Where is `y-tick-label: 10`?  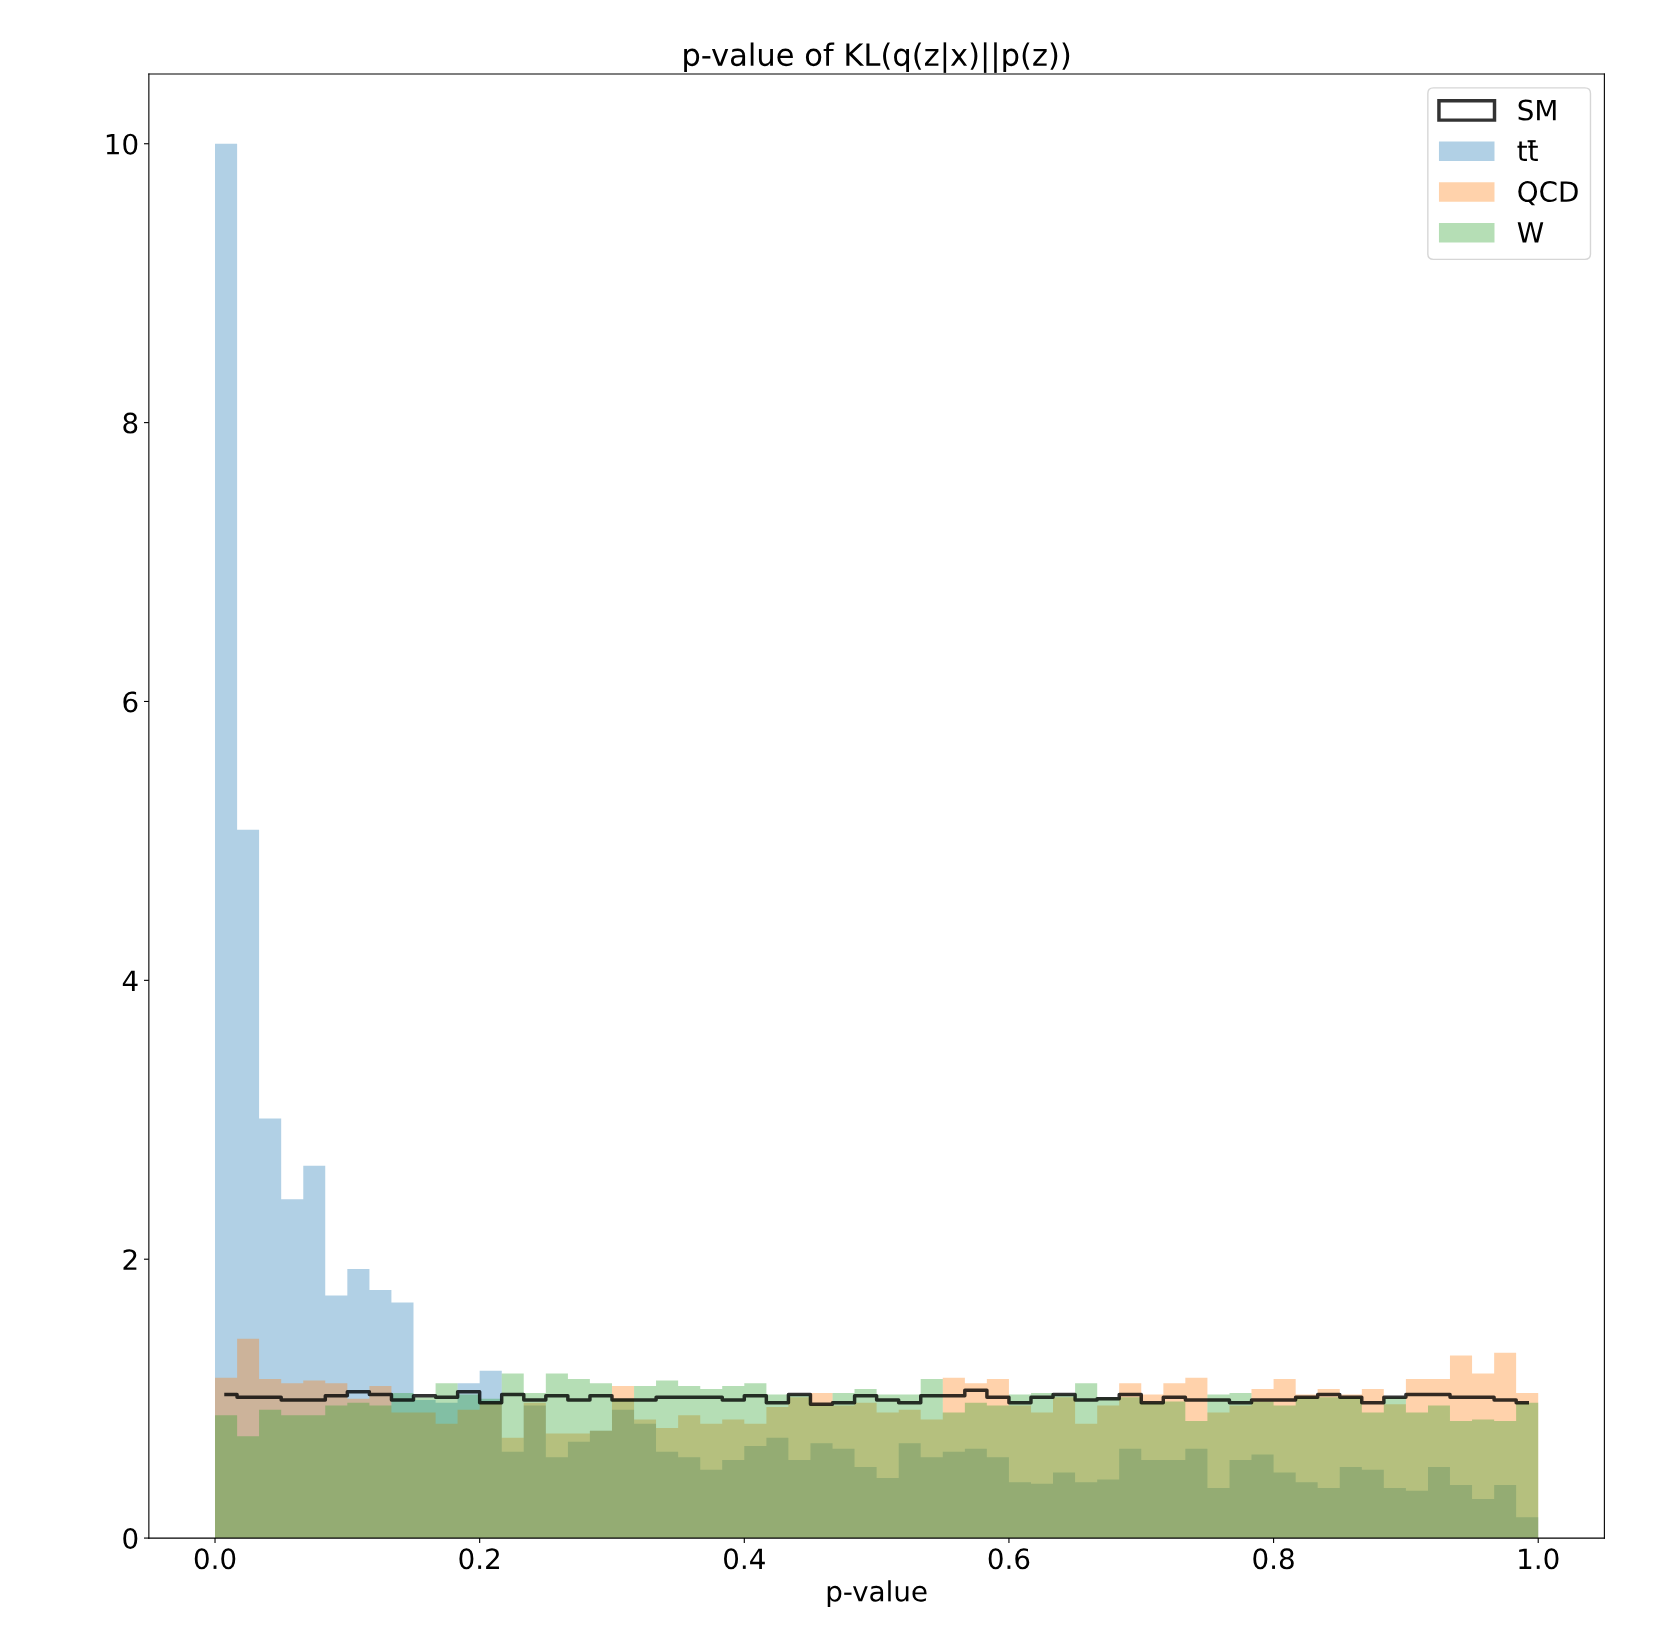
y-tick-label: 10 is located at coordinates (122, 144).